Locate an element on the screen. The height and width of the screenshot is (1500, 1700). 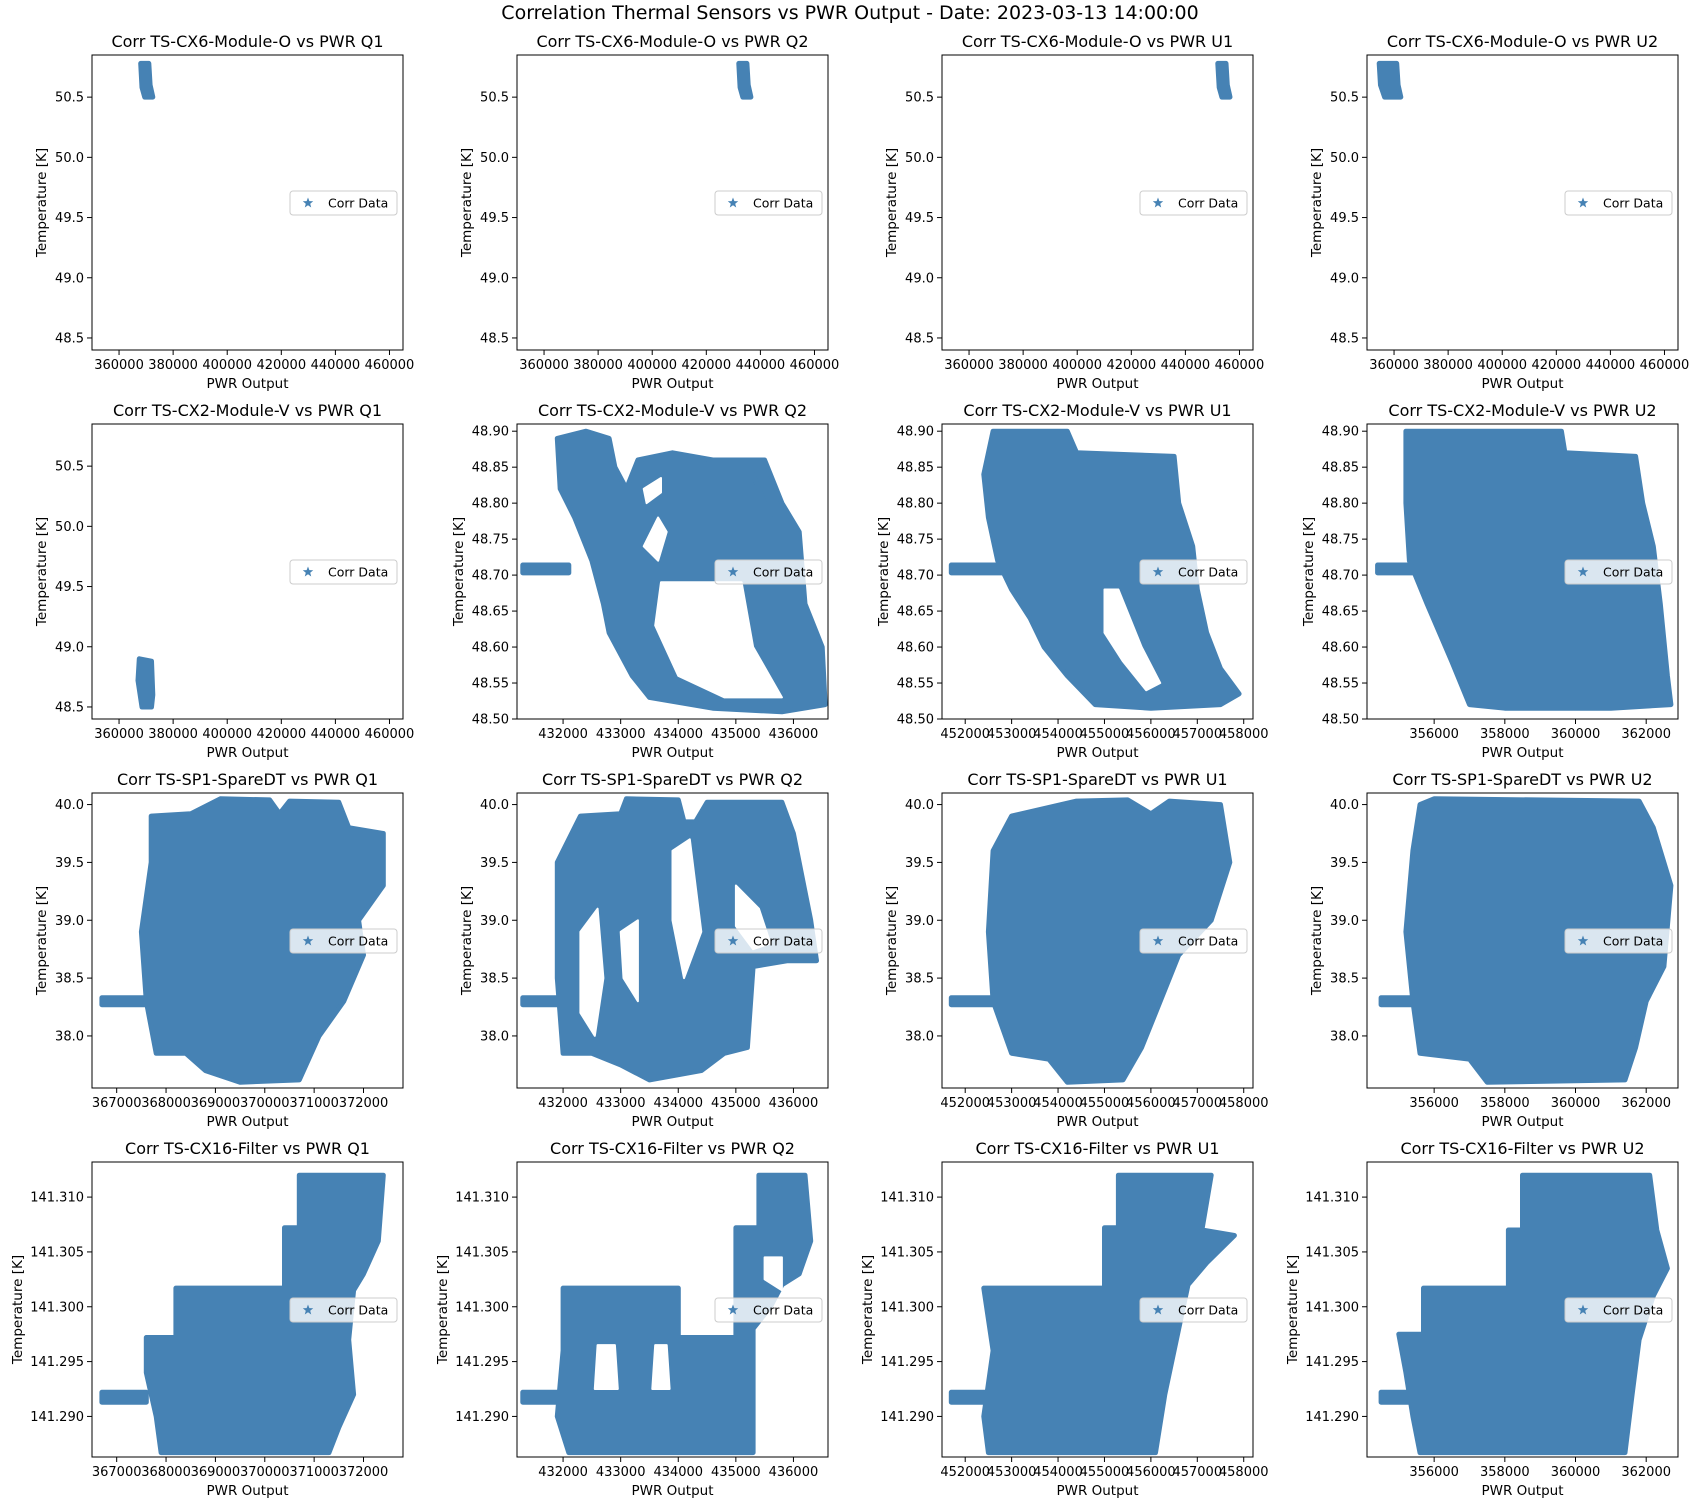
y-tick-label: 141.295 is located at coordinates (1332, 1362).